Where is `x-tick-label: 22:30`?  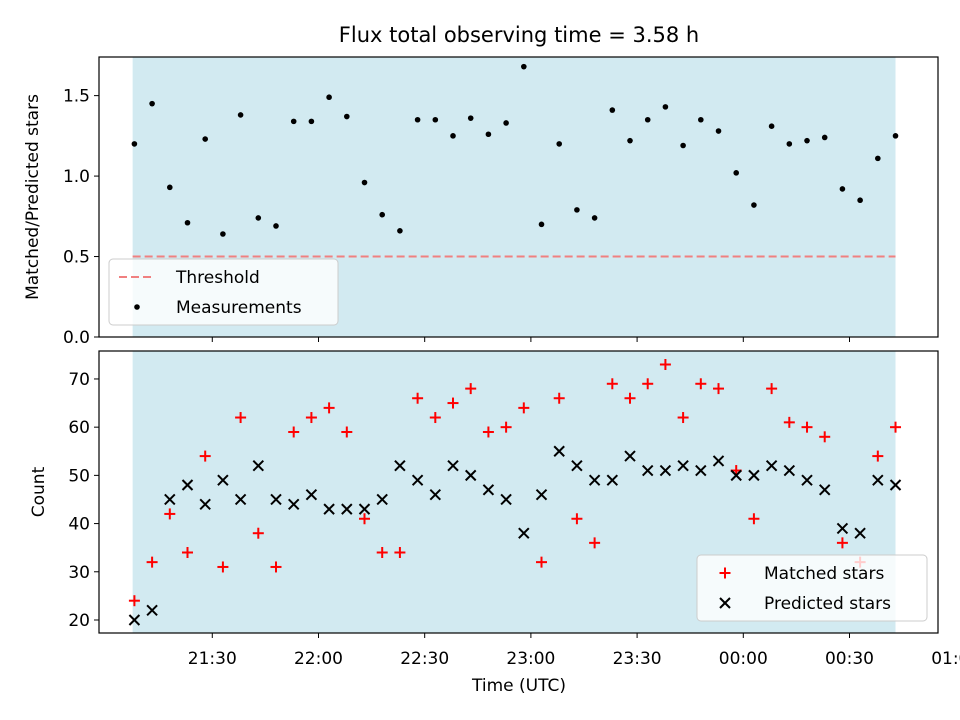 x-tick-label: 22:30 is located at coordinates (424, 659).